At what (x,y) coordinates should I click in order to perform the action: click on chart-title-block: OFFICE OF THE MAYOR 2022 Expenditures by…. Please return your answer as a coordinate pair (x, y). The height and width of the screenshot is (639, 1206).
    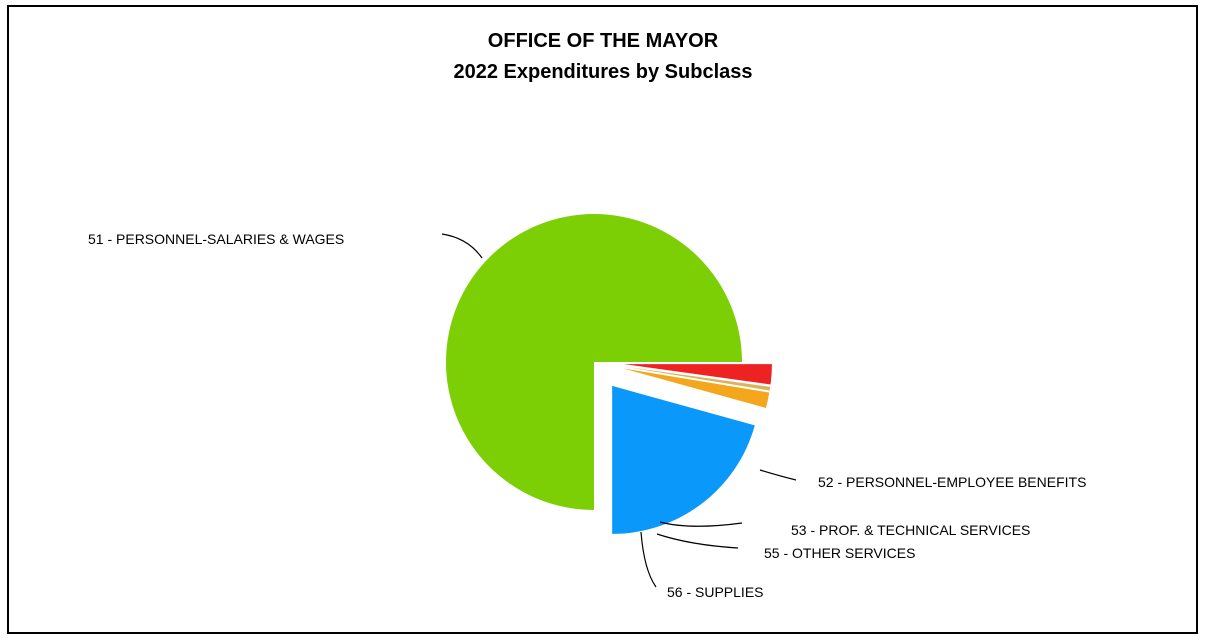
    Looking at the image, I should click on (603, 57).